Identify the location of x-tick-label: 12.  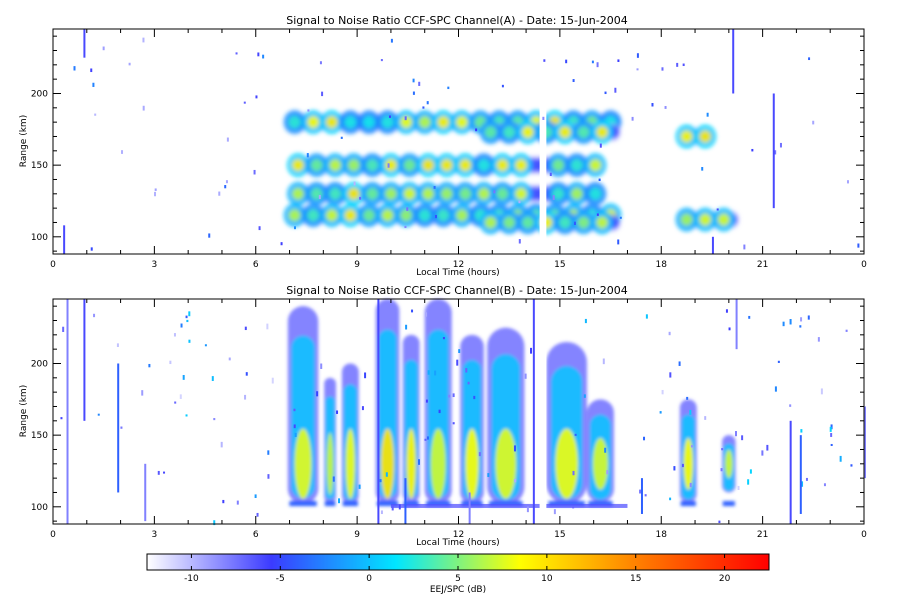
(458, 265).